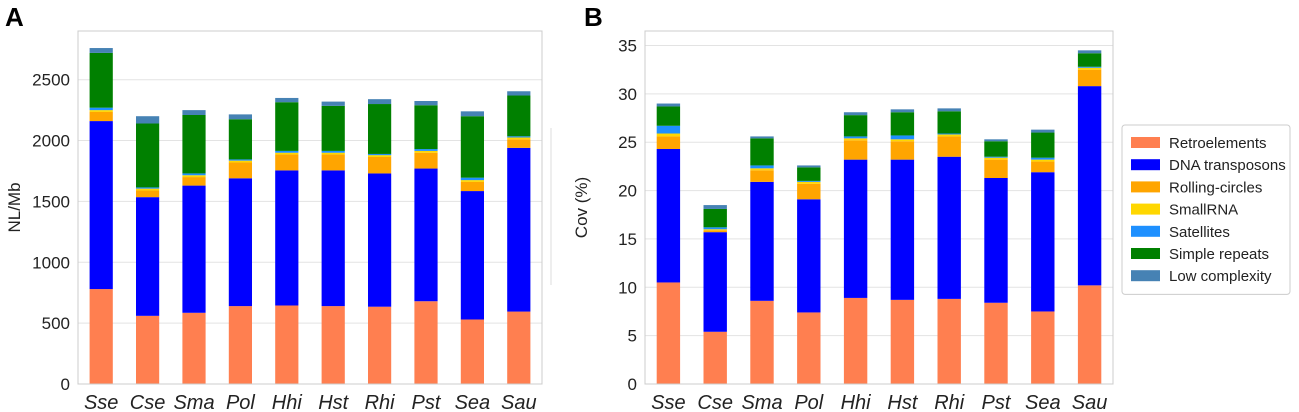 This screenshot has width=1299, height=412. What do you see at coordinates (809, 191) in the screenshot?
I see `bar-b-pol-rolling-circles` at bounding box center [809, 191].